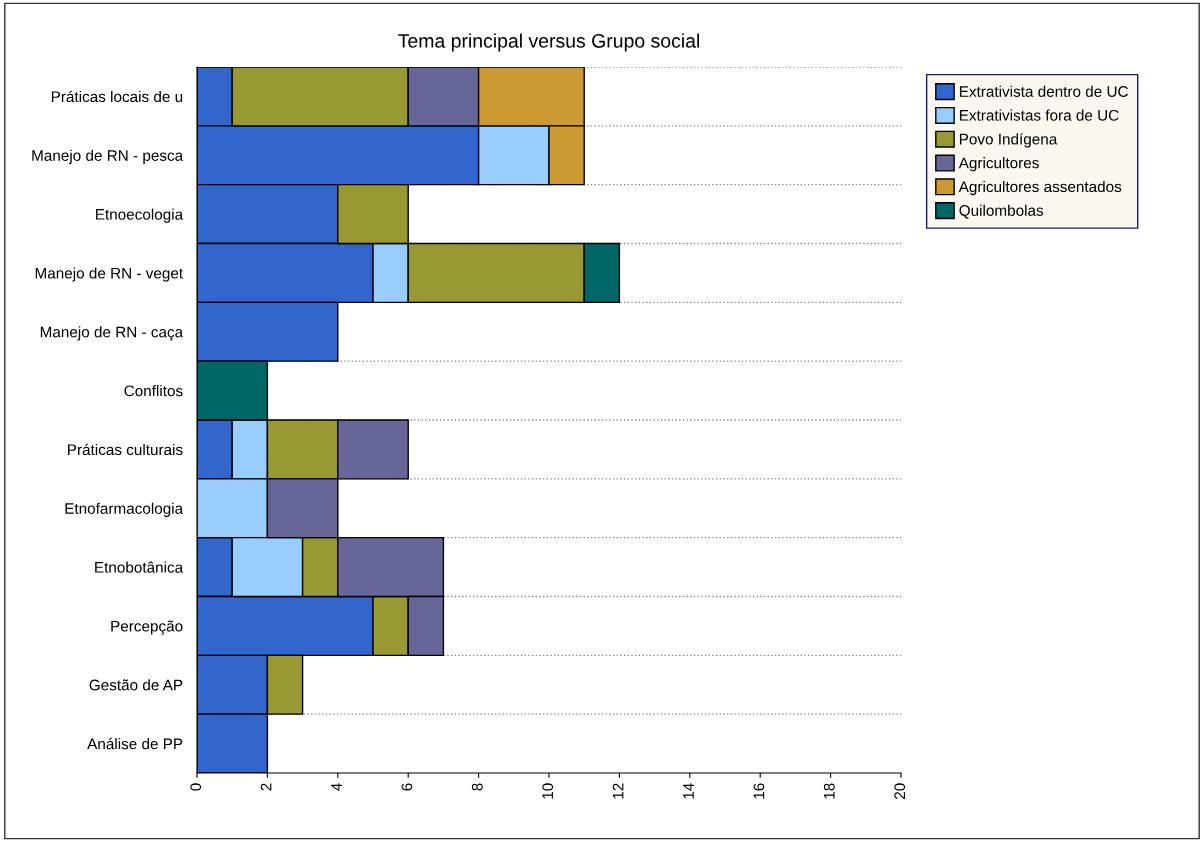 This screenshot has width=1204, height=842. Describe the element at coordinates (112, 333) in the screenshot. I see `y-tick-label: Manejo de RN - caça` at that location.